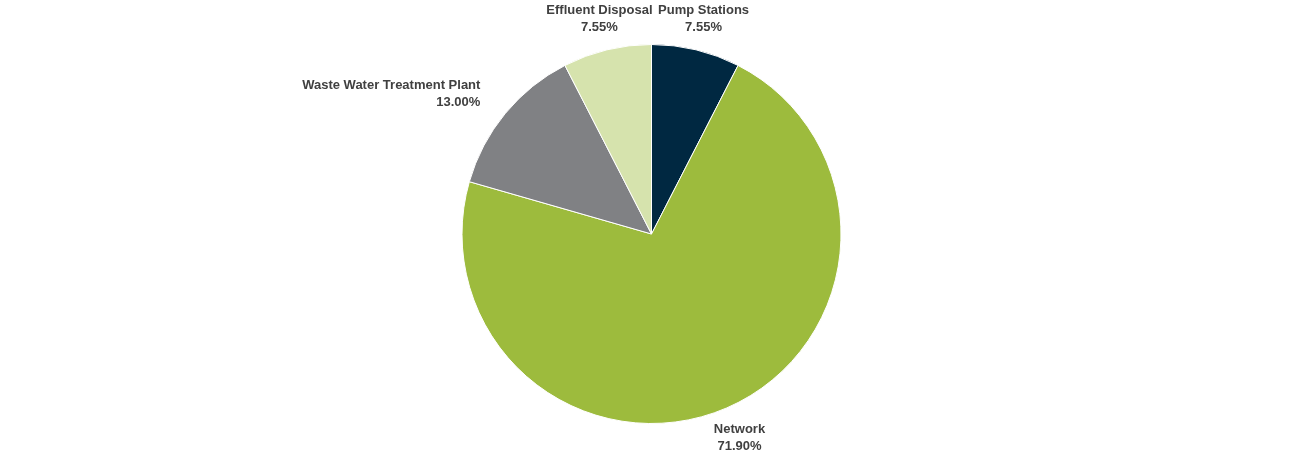 The height and width of the screenshot is (468, 1303). What do you see at coordinates (458, 101) in the screenshot?
I see `data-label: 13.00%` at bounding box center [458, 101].